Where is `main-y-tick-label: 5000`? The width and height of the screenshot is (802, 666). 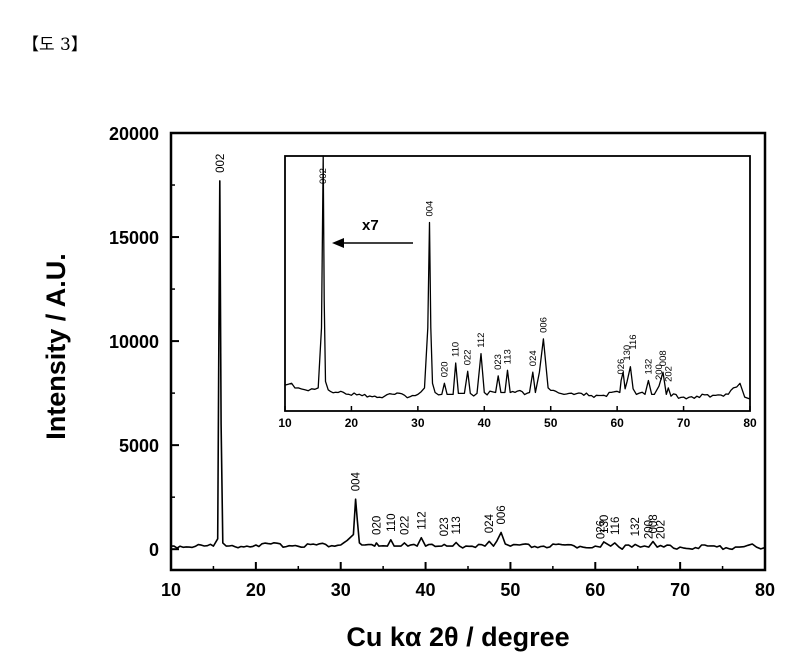 main-y-tick-label: 5000 is located at coordinates (139, 446).